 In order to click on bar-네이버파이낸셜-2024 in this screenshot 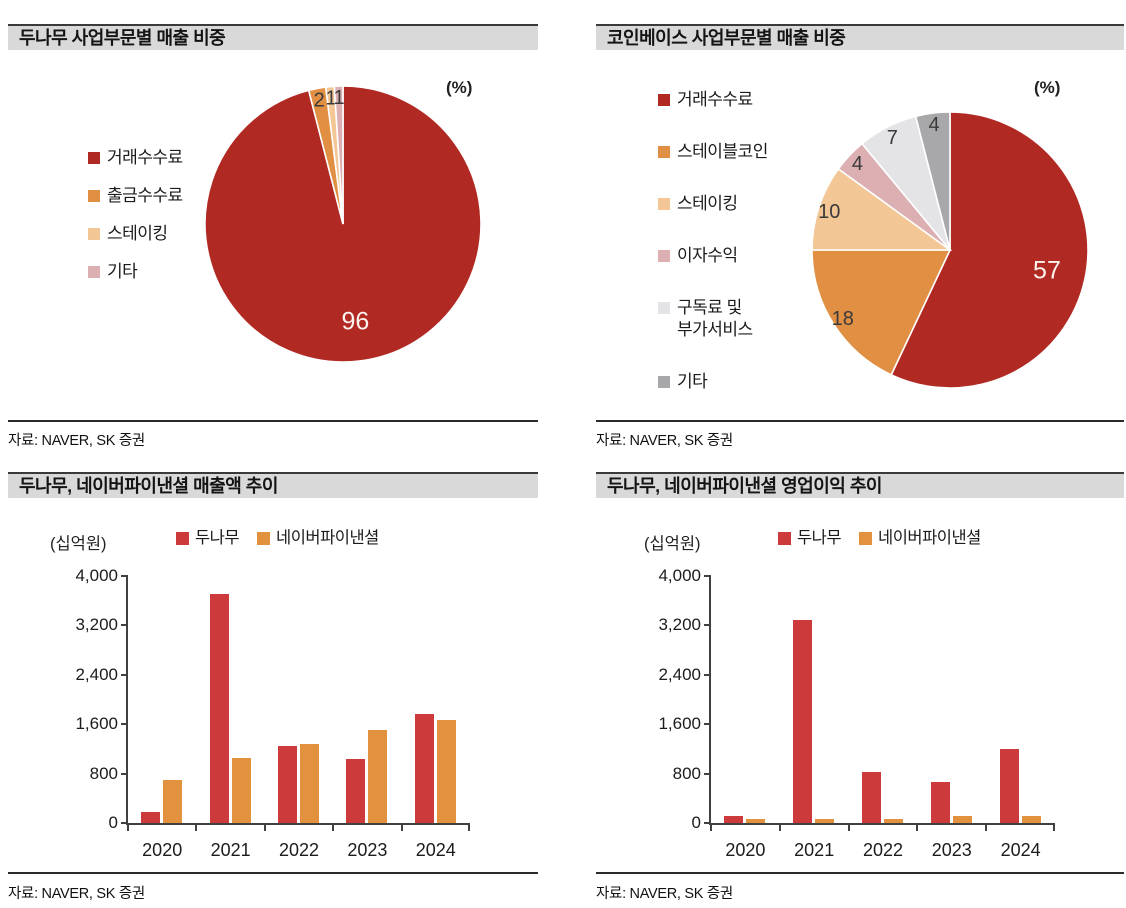, I will do `click(446, 771)`.